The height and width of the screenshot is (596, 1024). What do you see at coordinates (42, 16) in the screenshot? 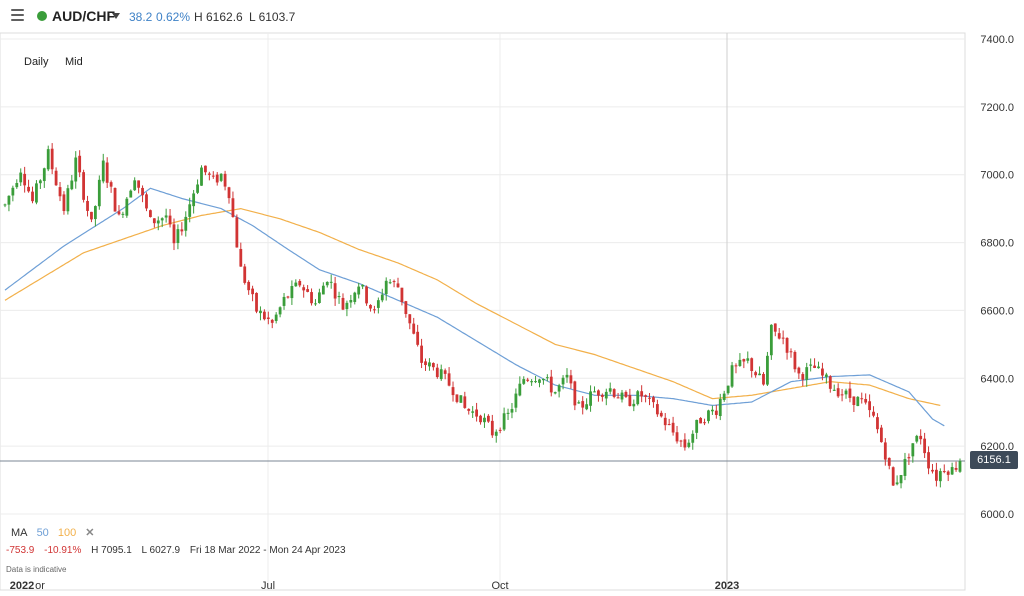
I see `market-status-indicator` at bounding box center [42, 16].